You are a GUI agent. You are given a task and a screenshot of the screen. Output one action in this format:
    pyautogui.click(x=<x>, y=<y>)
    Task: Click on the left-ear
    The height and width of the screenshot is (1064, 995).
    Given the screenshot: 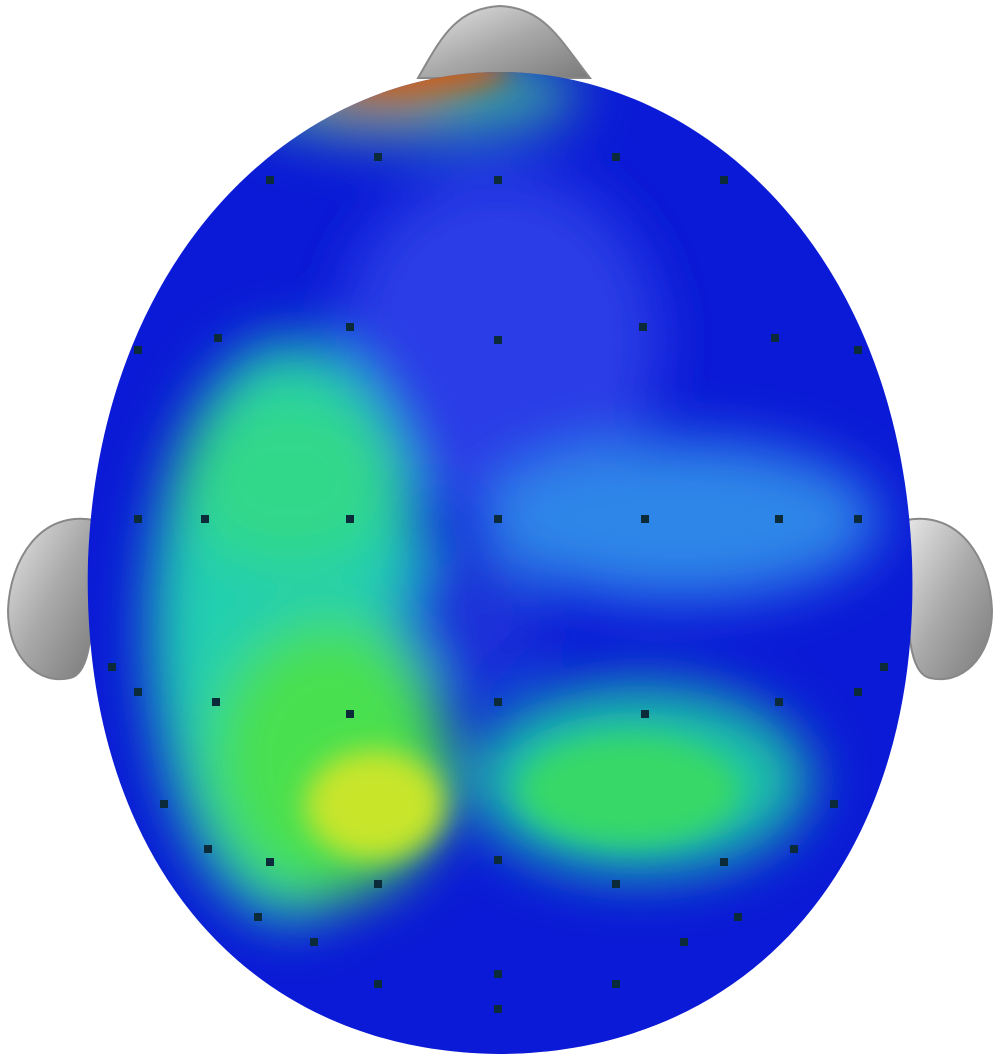 What is the action you would take?
    pyautogui.click(x=51, y=599)
    